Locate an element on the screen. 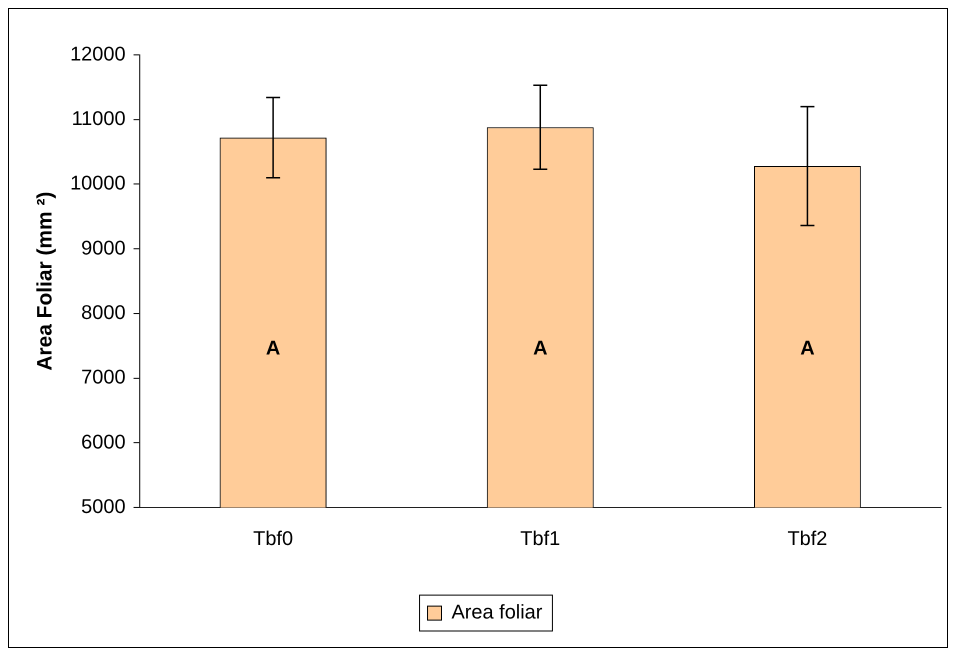 The height and width of the screenshot is (657, 958). y-tick-label: 8000 is located at coordinates (103, 313).